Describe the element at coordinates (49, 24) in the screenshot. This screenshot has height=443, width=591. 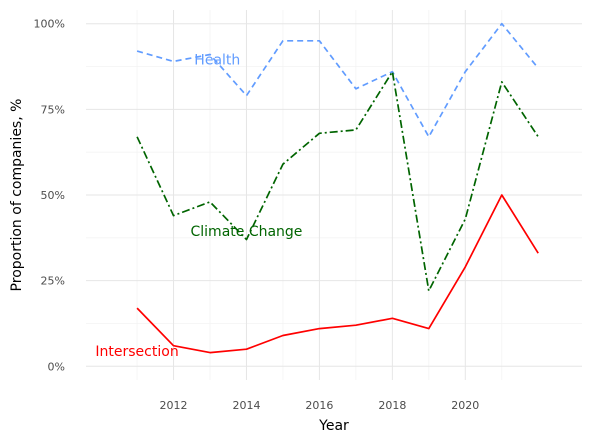
I see `y-tick-label: 100%` at that location.